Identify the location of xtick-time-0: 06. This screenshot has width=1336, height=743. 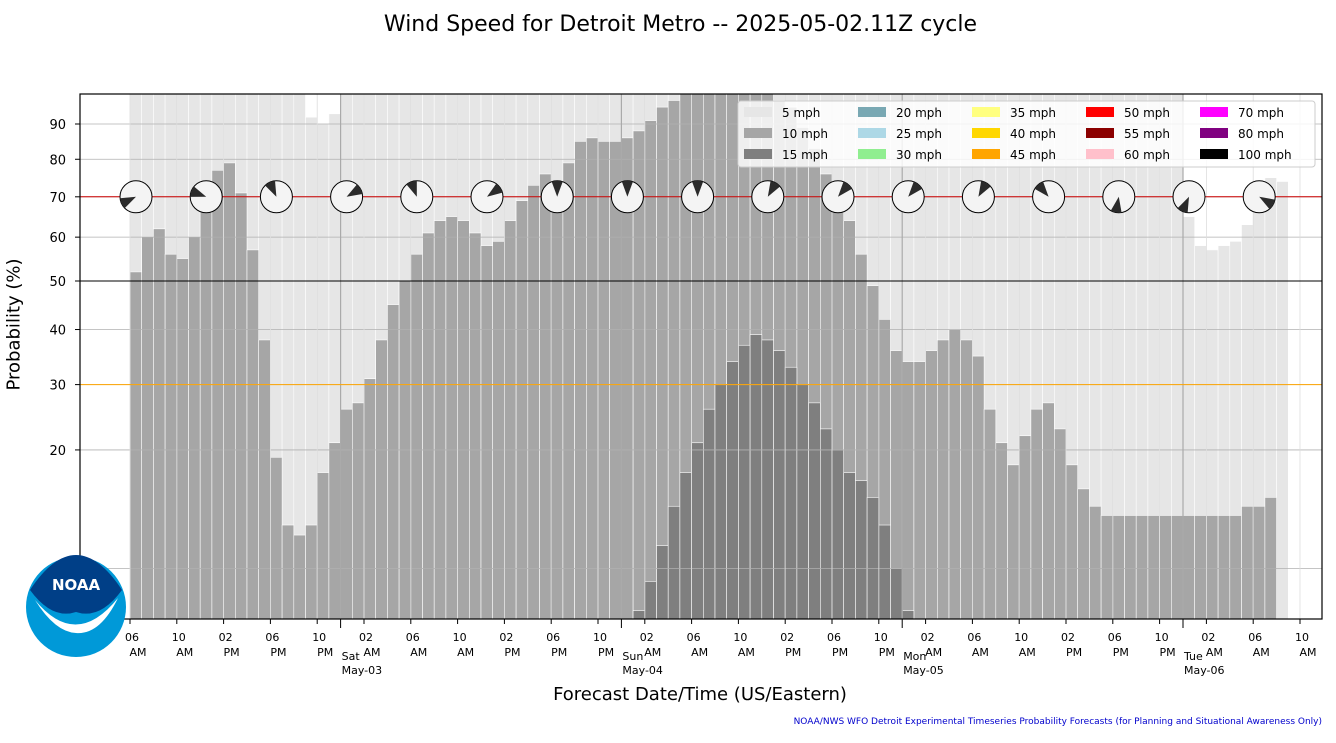
(132, 637).